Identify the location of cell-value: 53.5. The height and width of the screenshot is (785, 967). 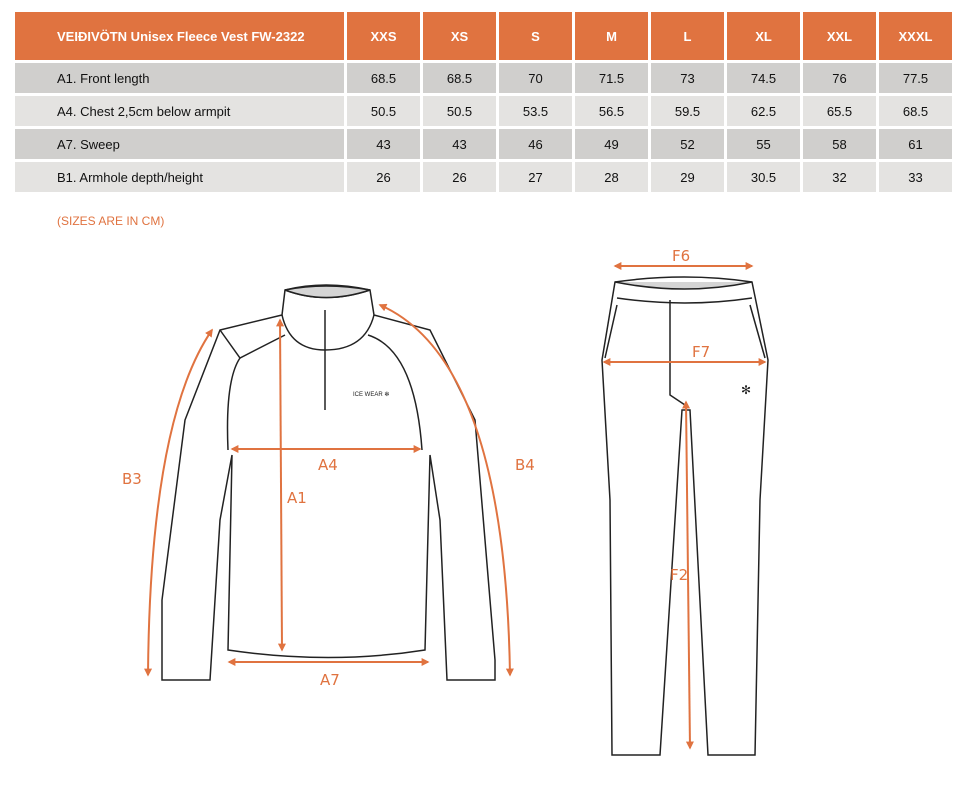
(535, 111).